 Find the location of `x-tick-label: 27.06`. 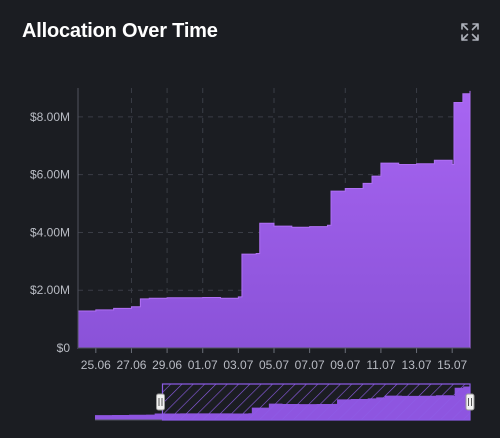

x-tick-label: 27.06 is located at coordinates (131, 365).